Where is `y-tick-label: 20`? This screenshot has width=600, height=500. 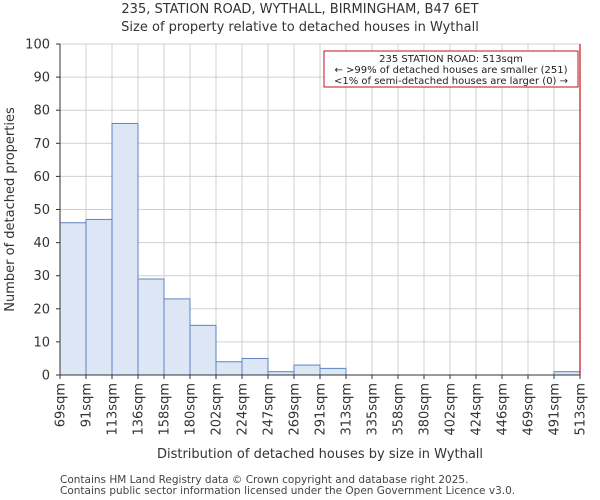
y-tick-label: 20 is located at coordinates (41, 309).